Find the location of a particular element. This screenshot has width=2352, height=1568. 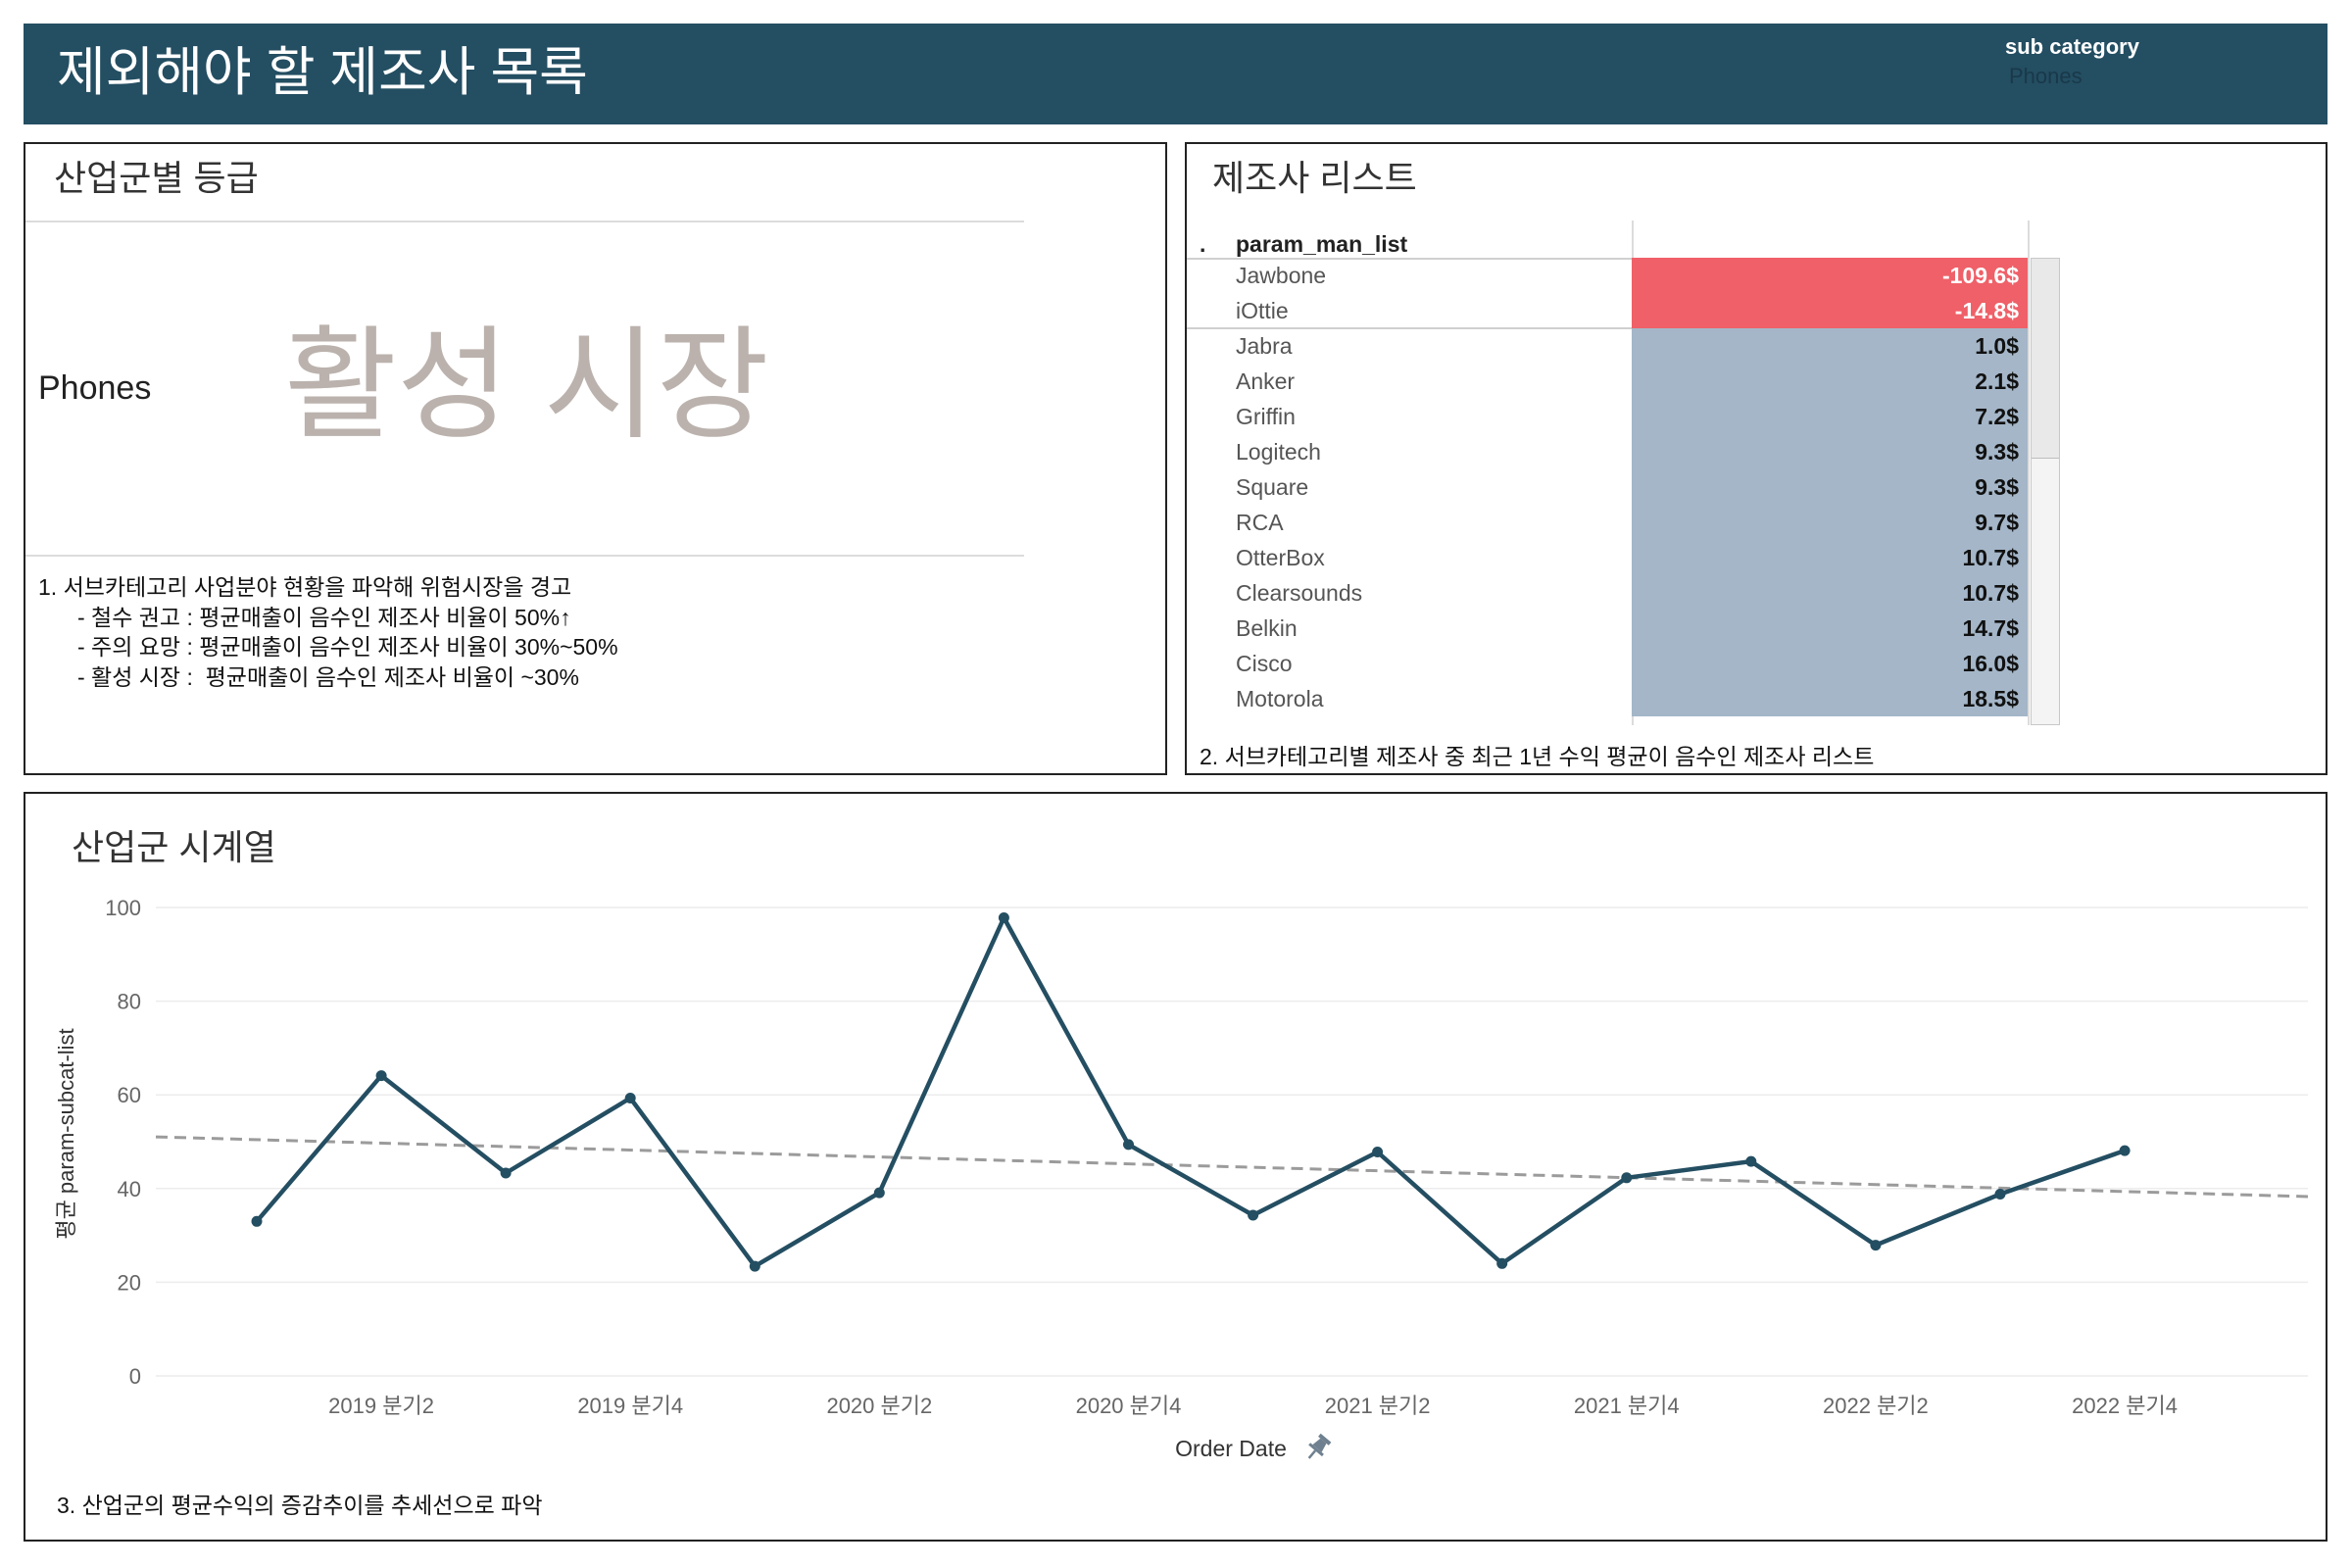

manufacturer-row: RCA 9.7$ is located at coordinates (1607, 522).